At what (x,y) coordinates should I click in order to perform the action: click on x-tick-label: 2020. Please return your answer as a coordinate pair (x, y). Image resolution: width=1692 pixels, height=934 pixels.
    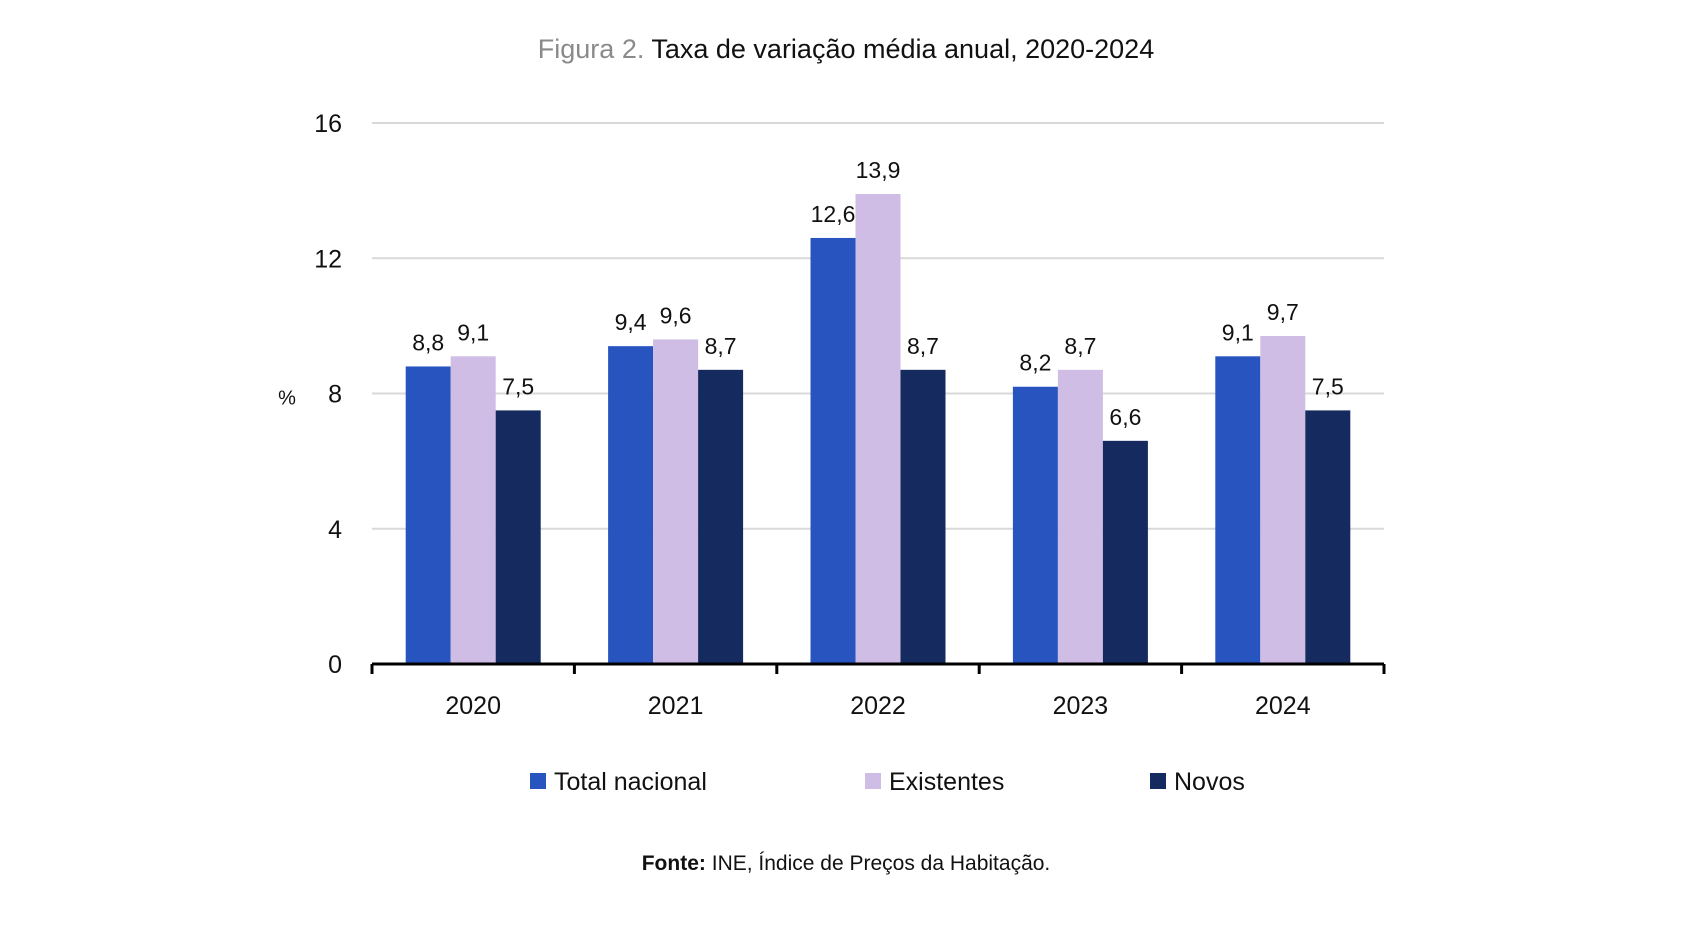
    Looking at the image, I should click on (473, 706).